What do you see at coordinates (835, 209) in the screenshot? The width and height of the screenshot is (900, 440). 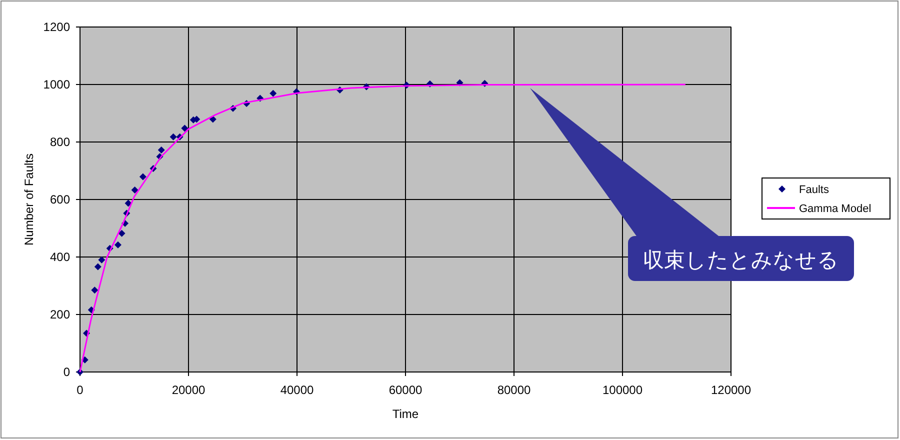 I see `legend-label: Gamma Model` at bounding box center [835, 209].